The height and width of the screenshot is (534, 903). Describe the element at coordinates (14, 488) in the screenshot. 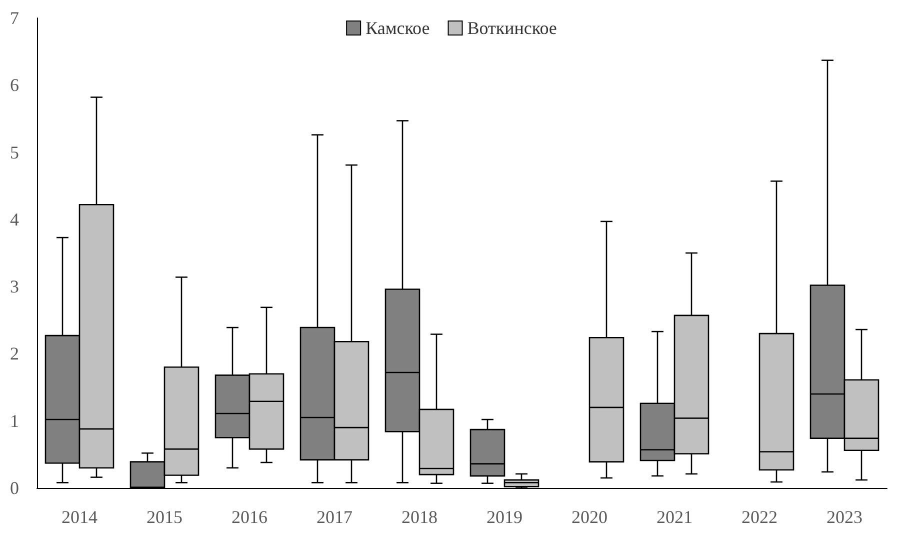

I see `y-tick-label: 0` at that location.